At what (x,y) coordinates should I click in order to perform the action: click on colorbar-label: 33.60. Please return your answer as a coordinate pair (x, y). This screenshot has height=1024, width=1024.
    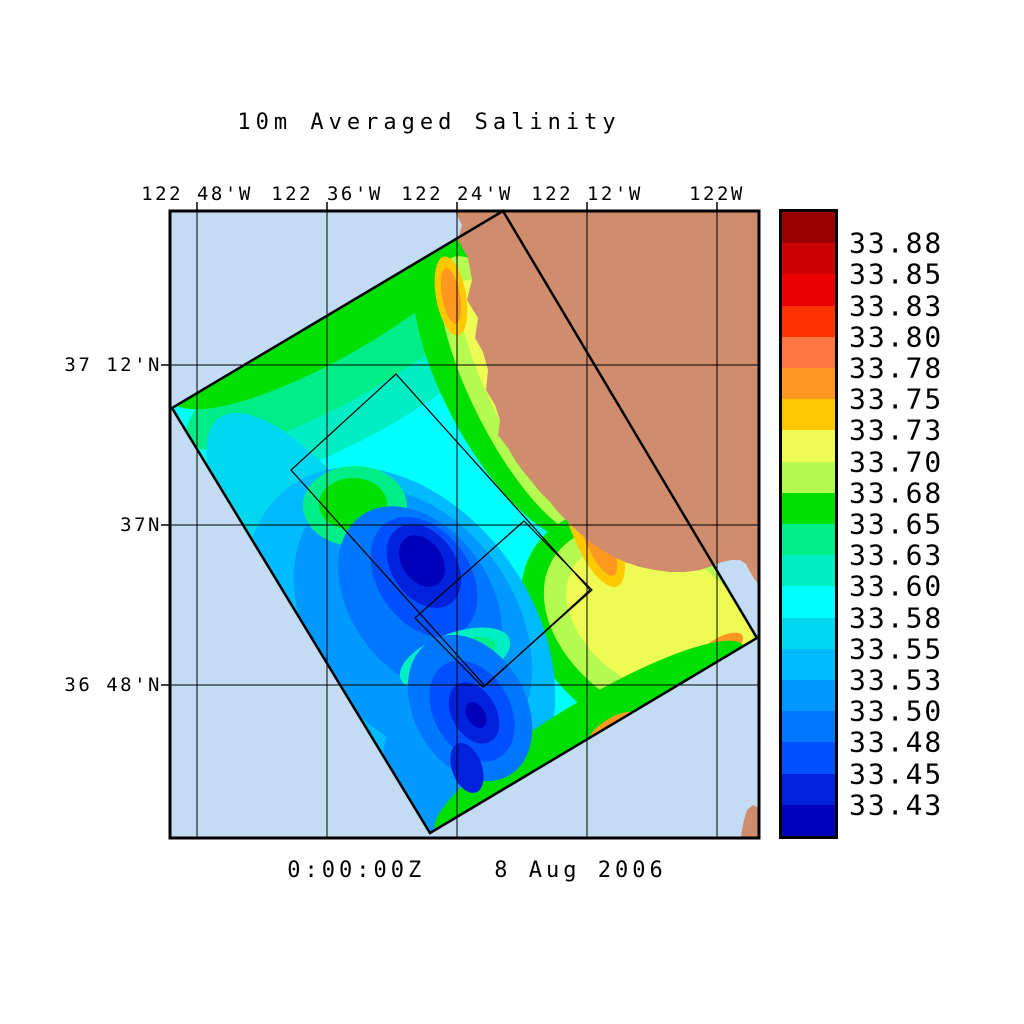
    Looking at the image, I should click on (896, 586).